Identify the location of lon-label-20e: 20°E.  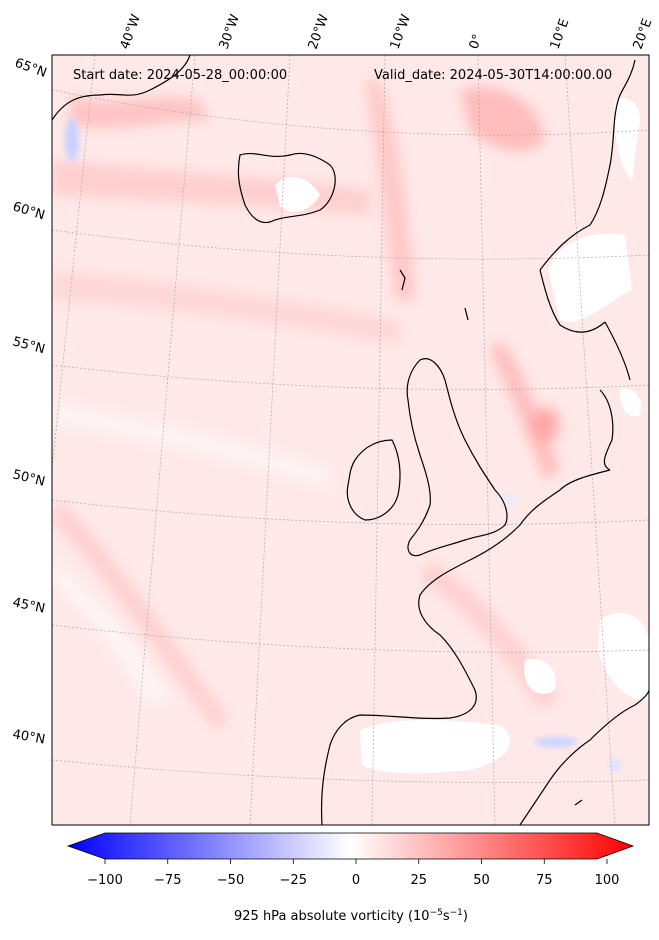
(643, 34).